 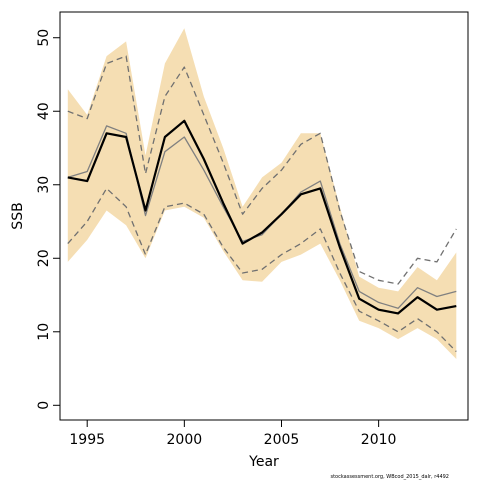 What do you see at coordinates (263, 462) in the screenshot?
I see `x-axis-title: Year` at bounding box center [263, 462].